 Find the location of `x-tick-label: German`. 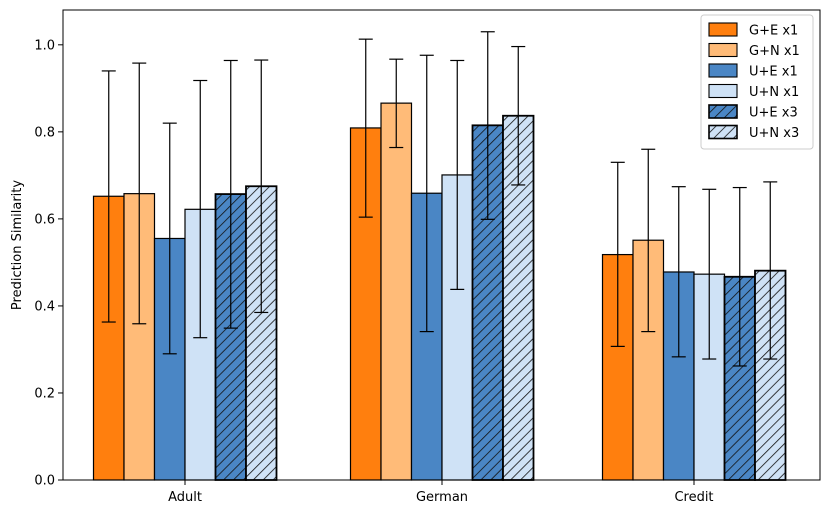

x-tick-label: German is located at coordinates (442, 497).